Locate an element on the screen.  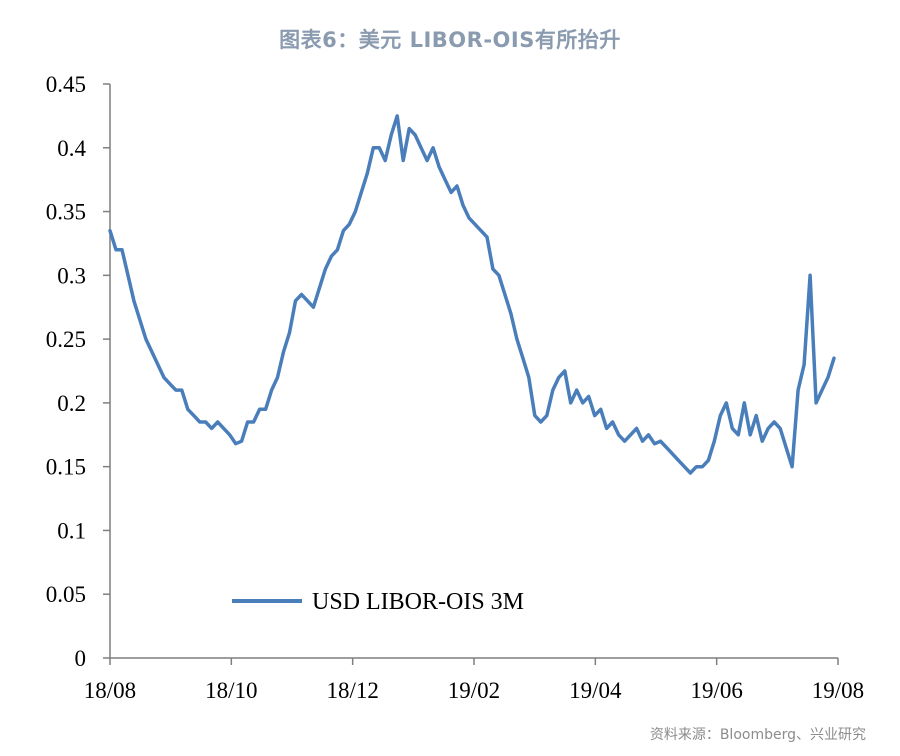
source-note: 资料来源：Bloomberg、兴业研究 is located at coordinates (757, 735).